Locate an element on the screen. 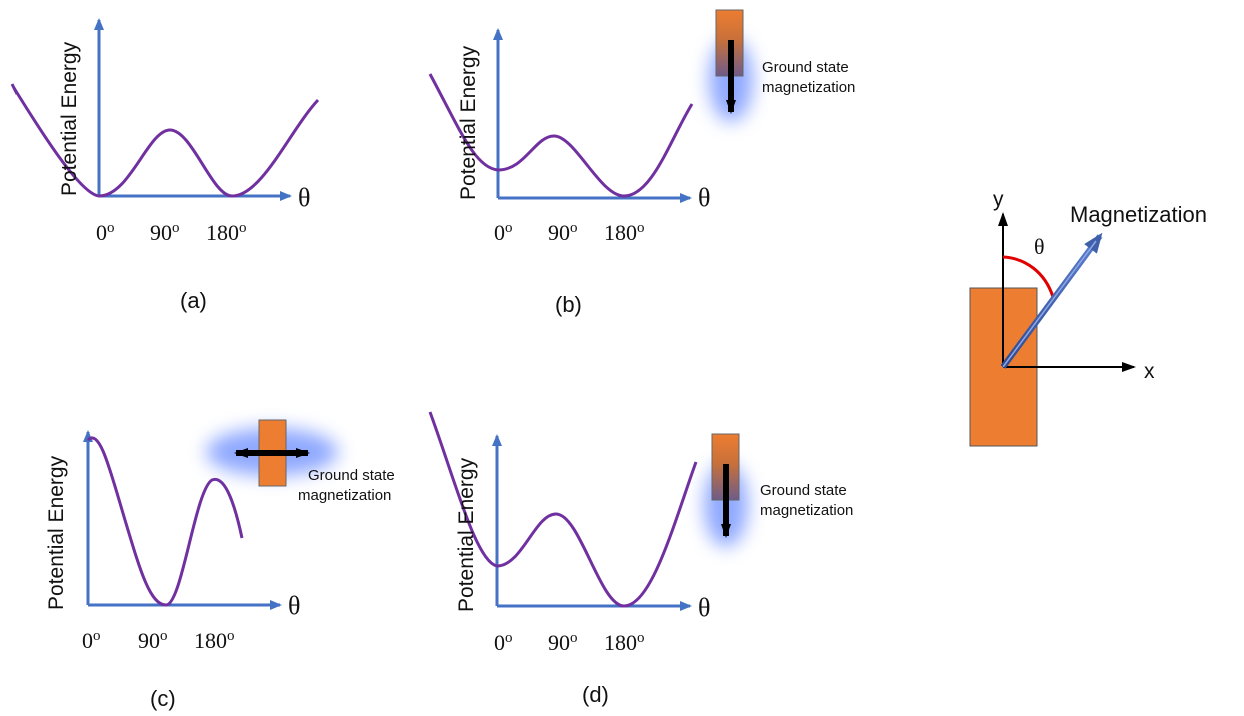 This screenshot has width=1244, height=716. coord-y-label: y is located at coordinates (998, 199).